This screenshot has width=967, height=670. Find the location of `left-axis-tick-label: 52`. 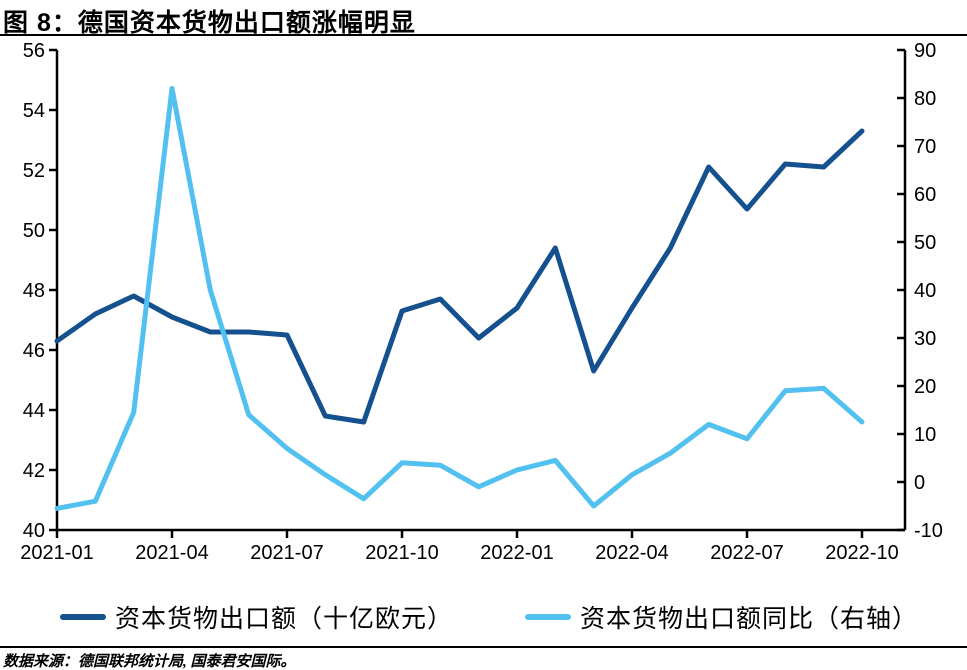

left-axis-tick-label: 52 is located at coordinates (34, 171).